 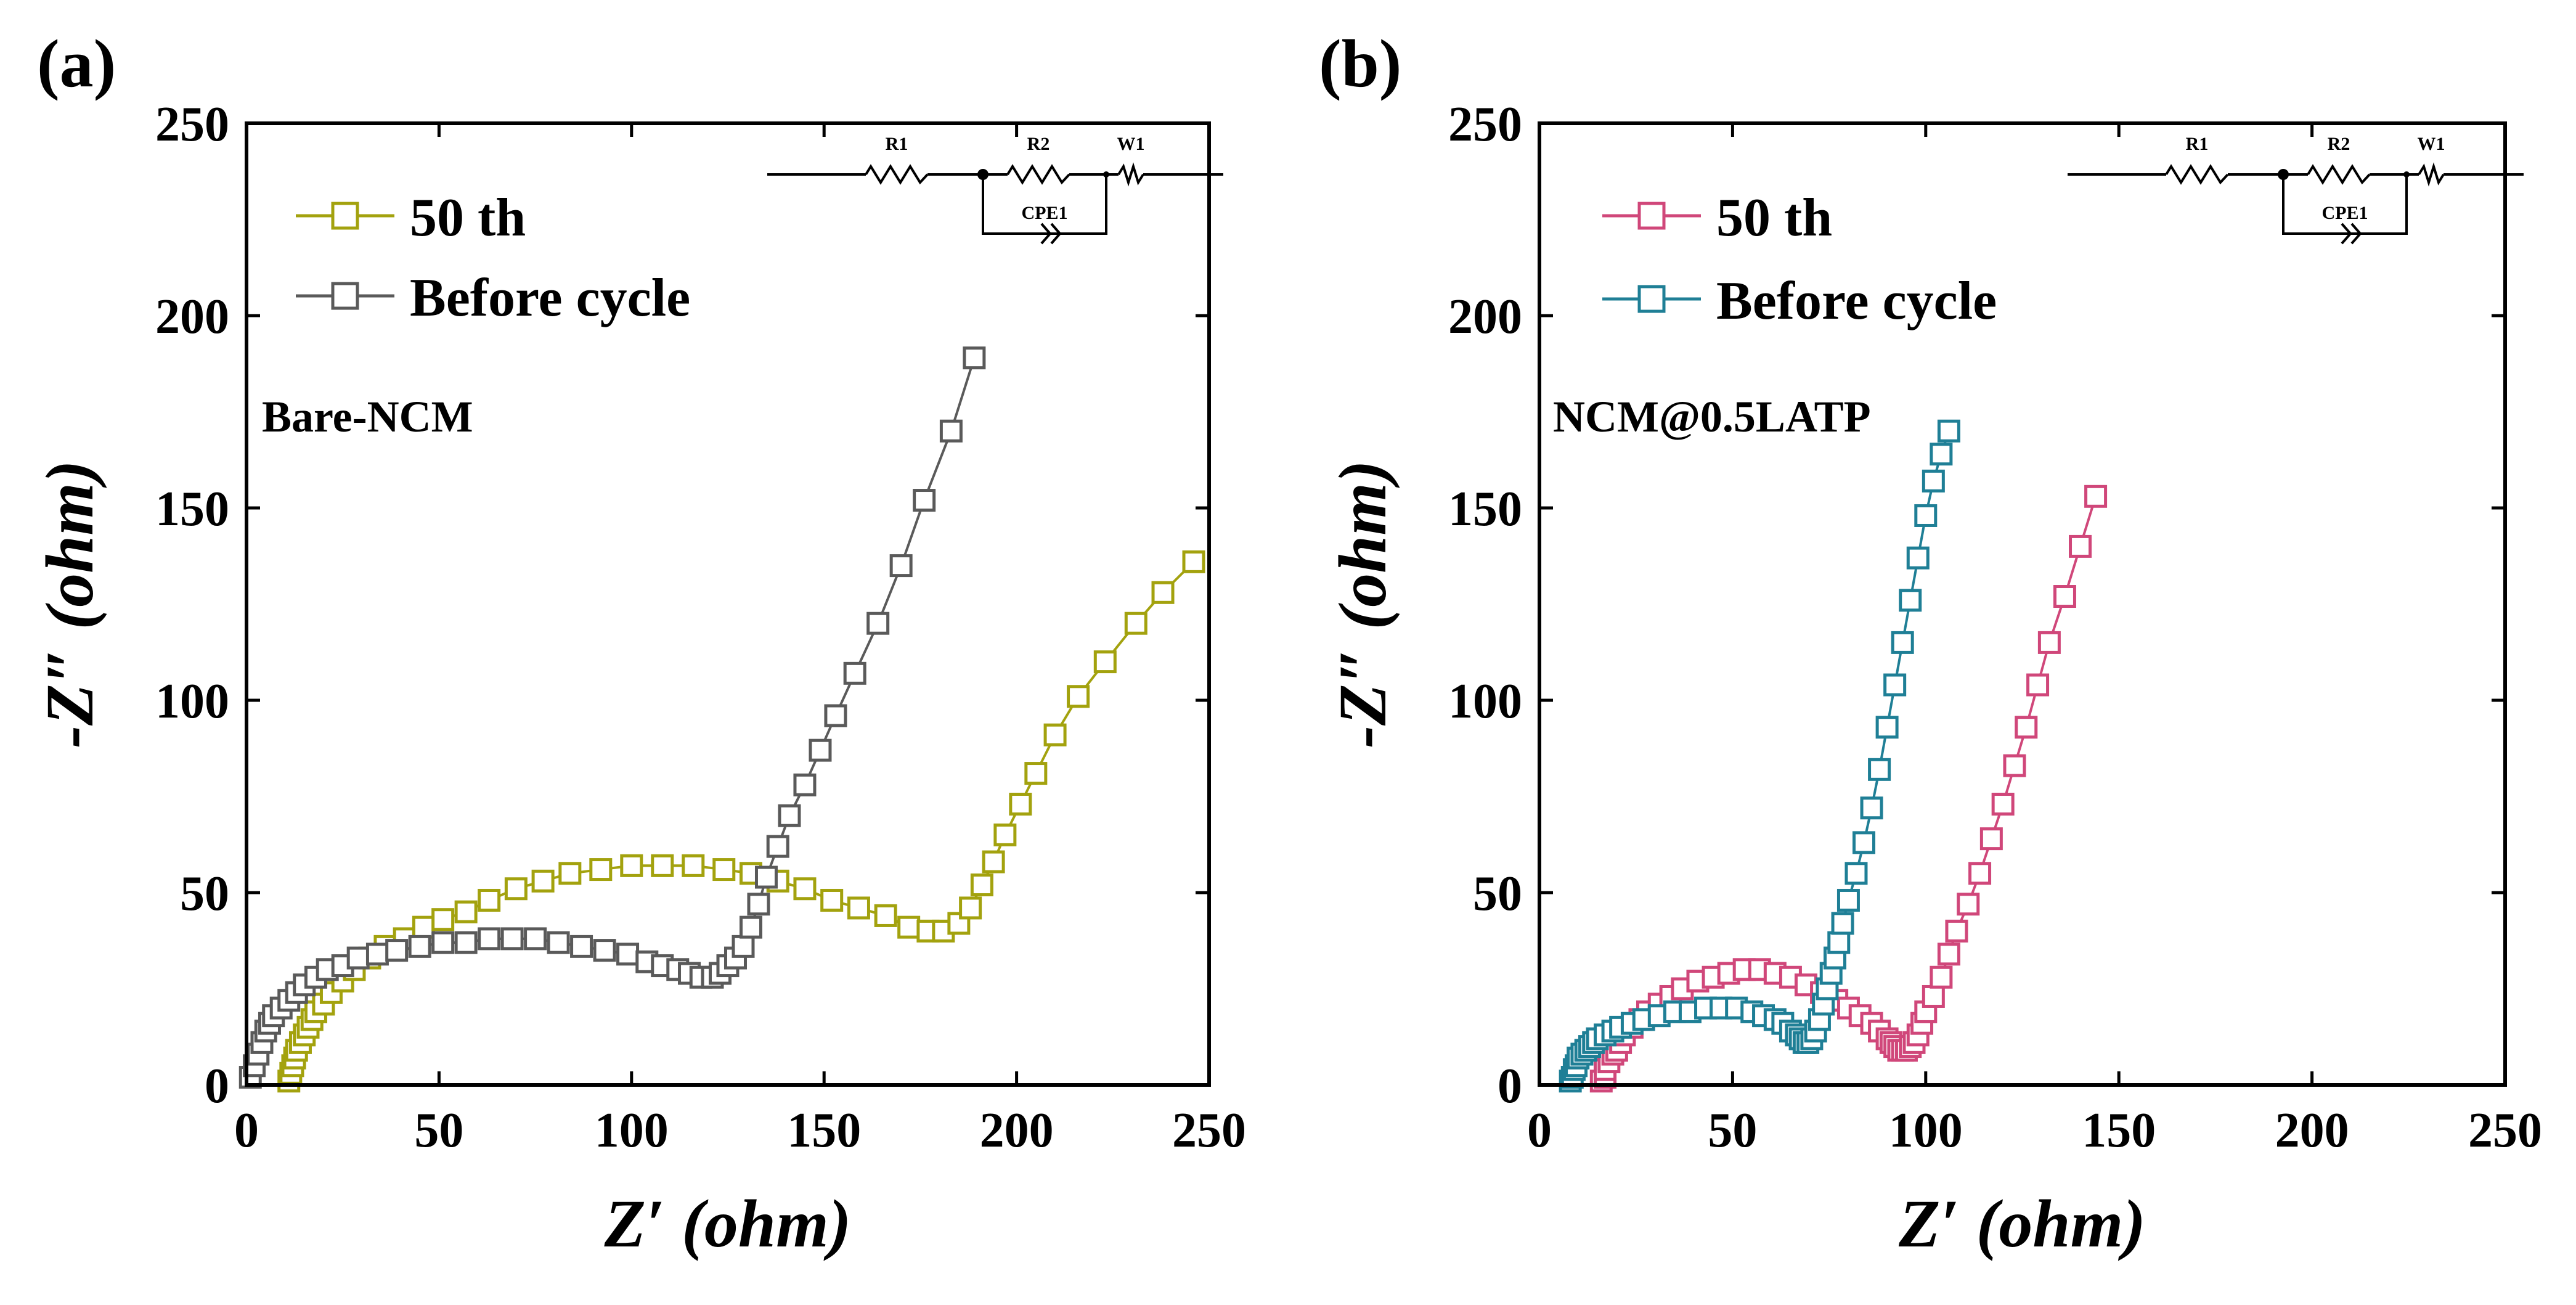 What do you see at coordinates (246, 1130) in the screenshot?
I see `x-tick-label: 0` at bounding box center [246, 1130].